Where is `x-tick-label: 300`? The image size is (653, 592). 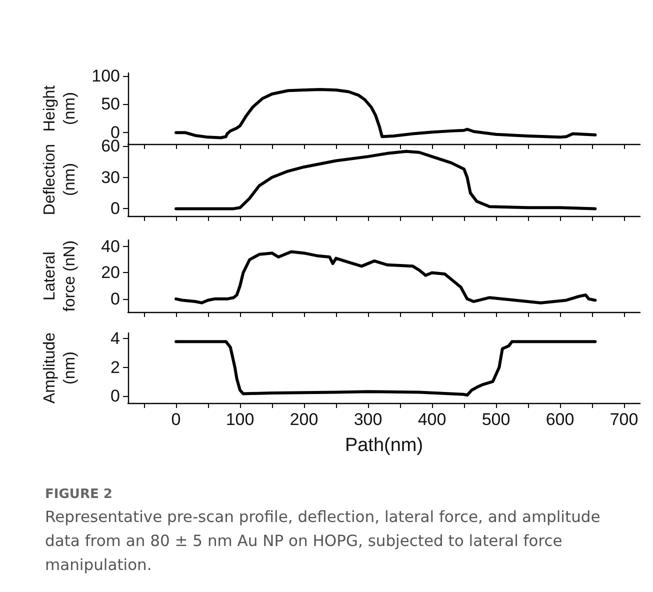
x-tick-label: 300 is located at coordinates (368, 419).